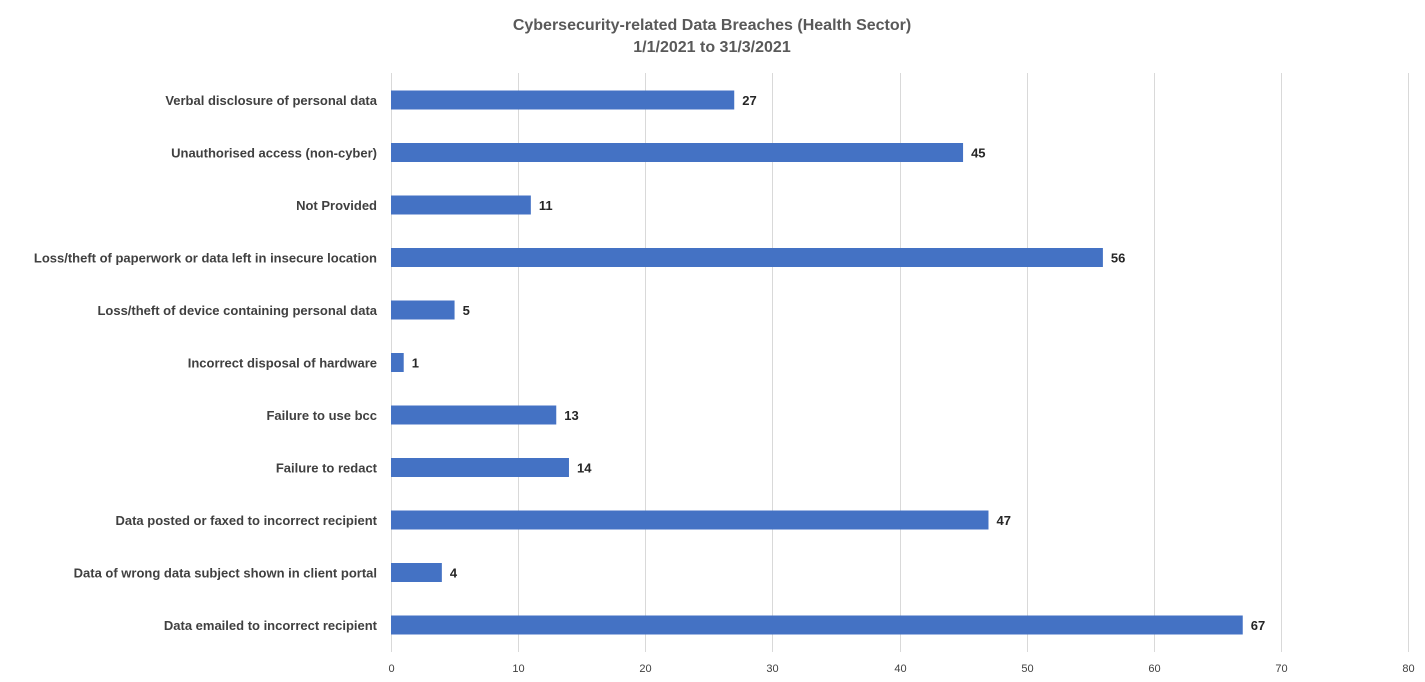 This screenshot has width=1425, height=682. I want to click on category-label: Incorrect disposal of hardware, so click(282, 363).